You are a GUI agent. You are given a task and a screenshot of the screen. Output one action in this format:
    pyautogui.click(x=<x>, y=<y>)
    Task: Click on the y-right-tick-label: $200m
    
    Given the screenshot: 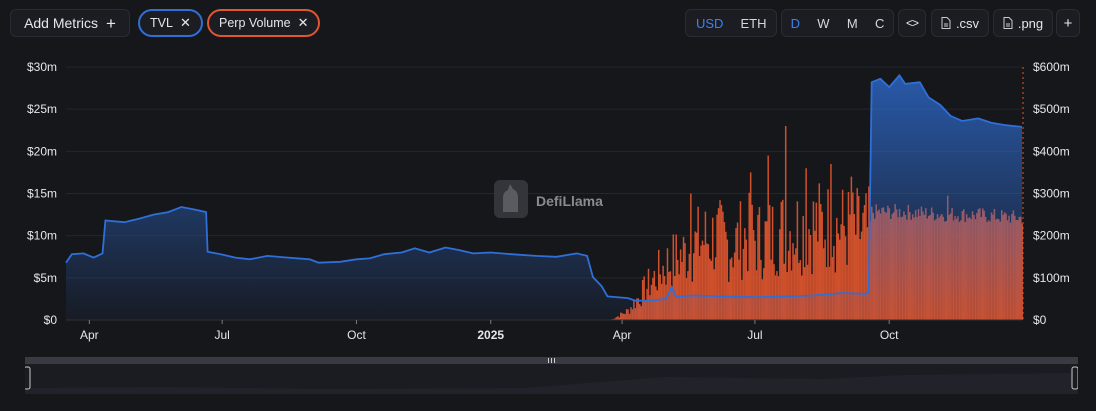 What is the action you would take?
    pyautogui.click(x=1051, y=236)
    